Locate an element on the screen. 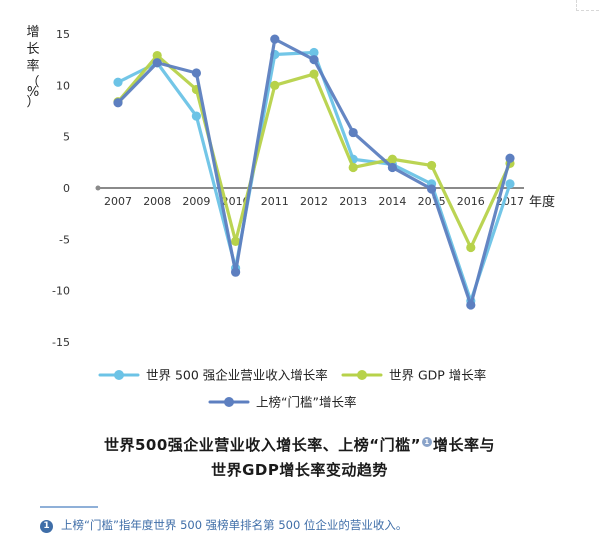  x-axis-end-dot is located at coordinates (98, 188).